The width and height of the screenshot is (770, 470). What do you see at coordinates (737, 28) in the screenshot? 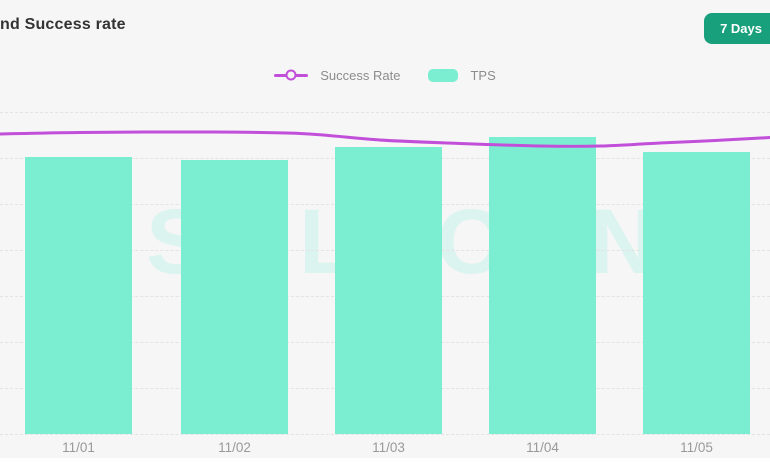
I see `range-7days-button: 7 Days` at bounding box center [737, 28].